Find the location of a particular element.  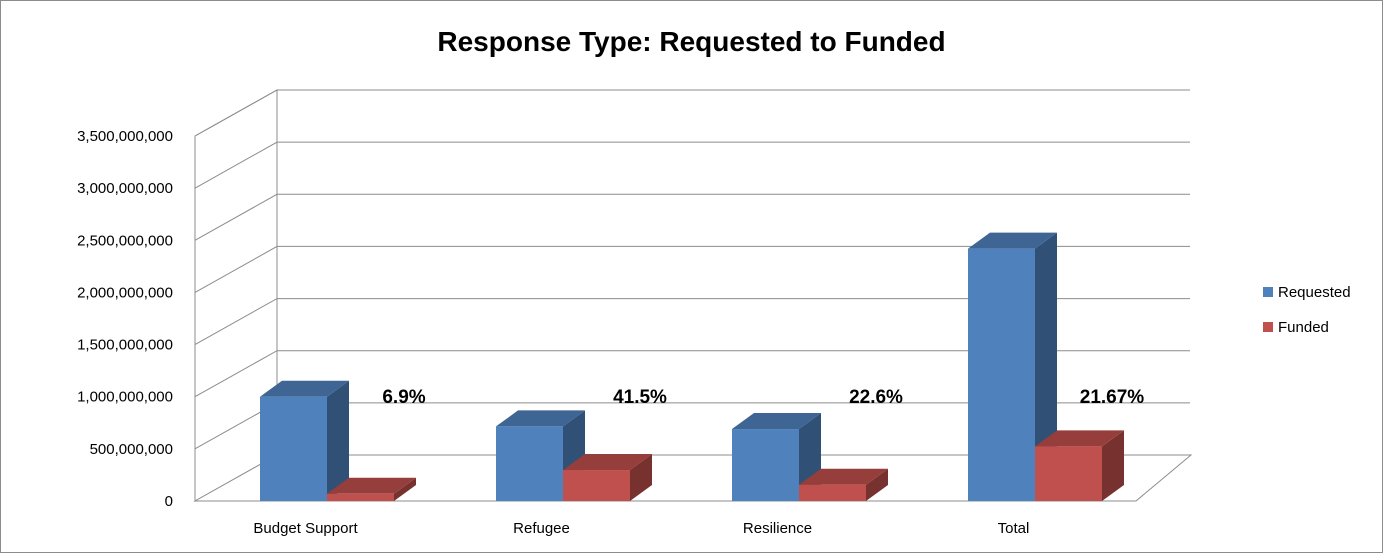

x-tick-label: Refugee is located at coordinates (541, 528).